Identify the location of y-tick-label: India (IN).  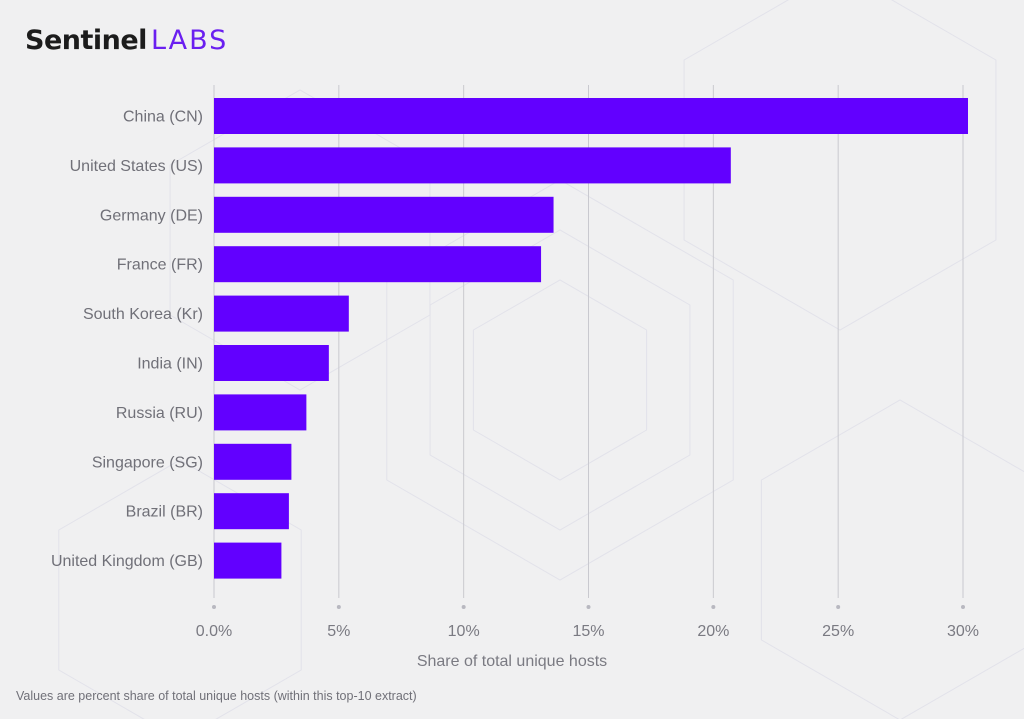
(170, 364).